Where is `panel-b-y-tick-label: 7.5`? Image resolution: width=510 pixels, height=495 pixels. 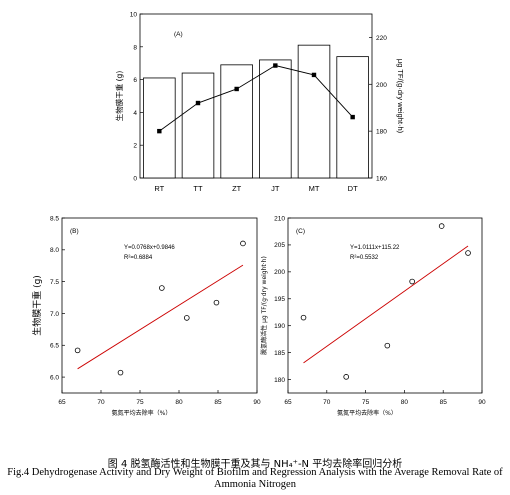
panel-b-y-tick-label: 7.5 is located at coordinates (54, 282).